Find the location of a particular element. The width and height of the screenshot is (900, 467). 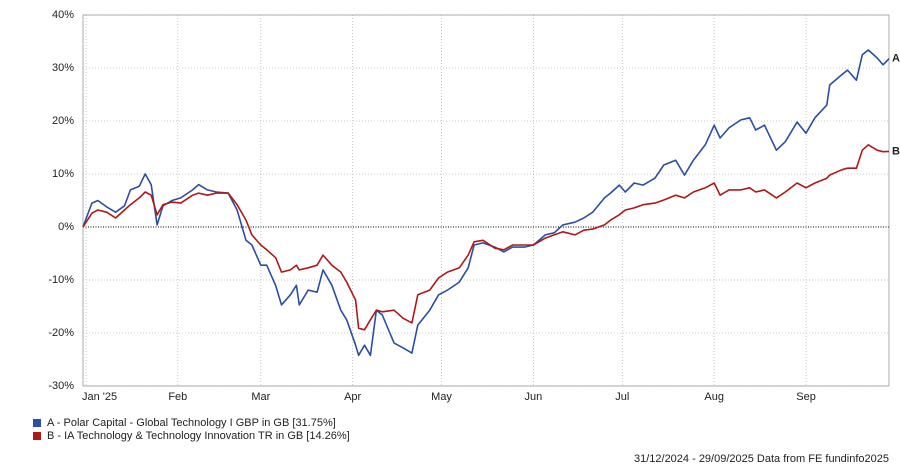

x-tick-label: May is located at coordinates (441, 397).